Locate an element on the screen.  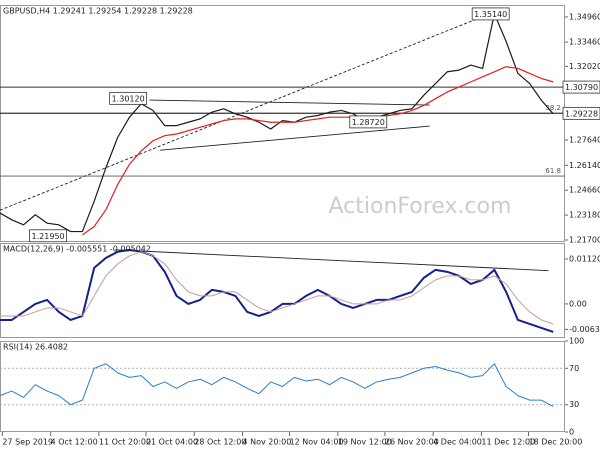
y-tick-label: 1.24660 is located at coordinates (584, 190).